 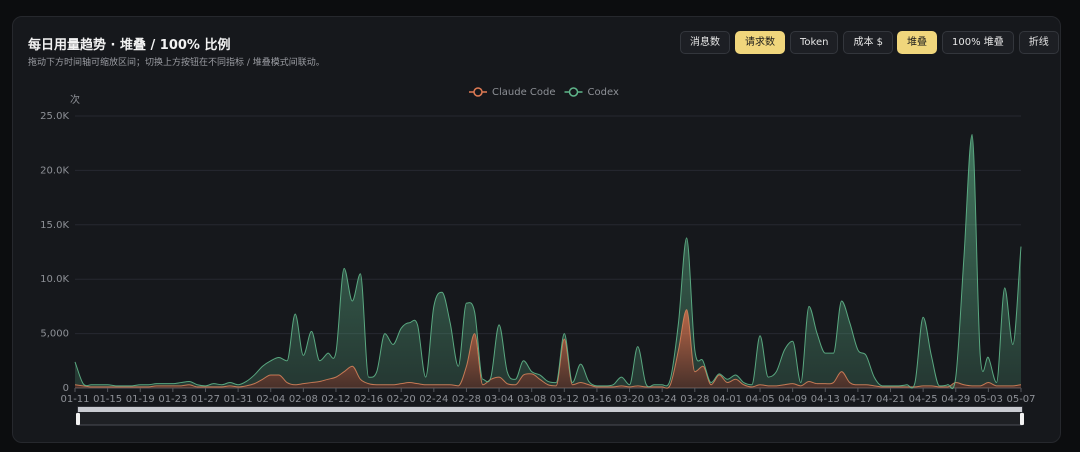 I want to click on x-tick-label: 05-03, so click(x=988, y=399).